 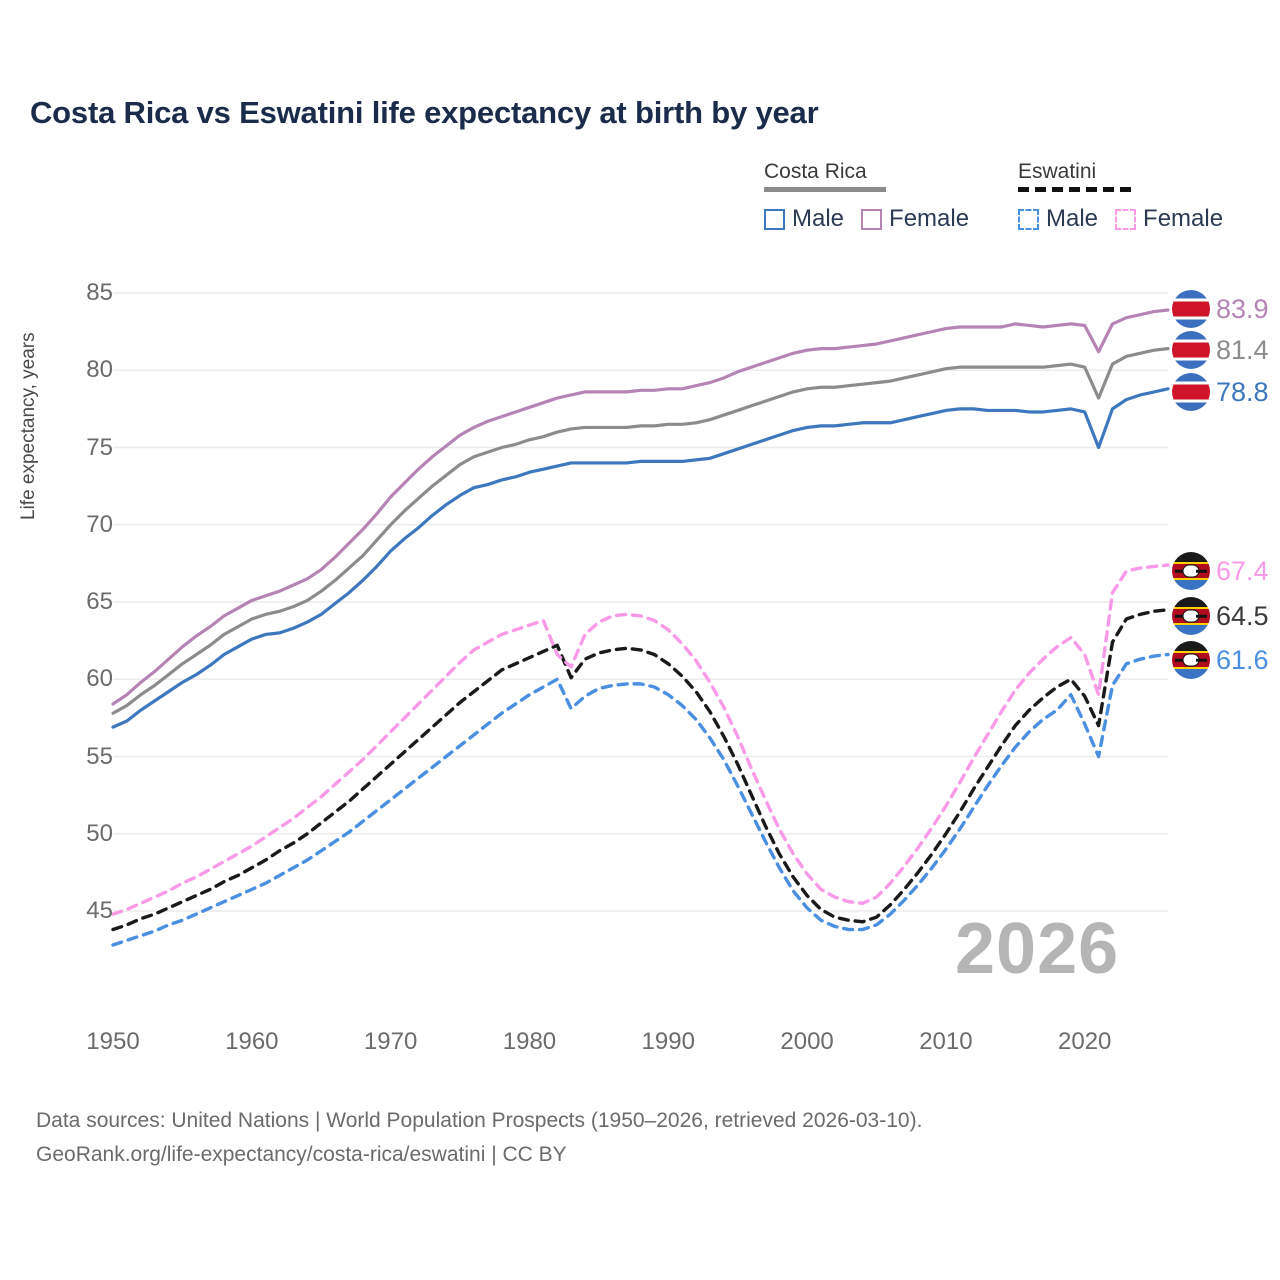 What do you see at coordinates (1242, 349) in the screenshot?
I see `end-label-value: 81.4` at bounding box center [1242, 349].